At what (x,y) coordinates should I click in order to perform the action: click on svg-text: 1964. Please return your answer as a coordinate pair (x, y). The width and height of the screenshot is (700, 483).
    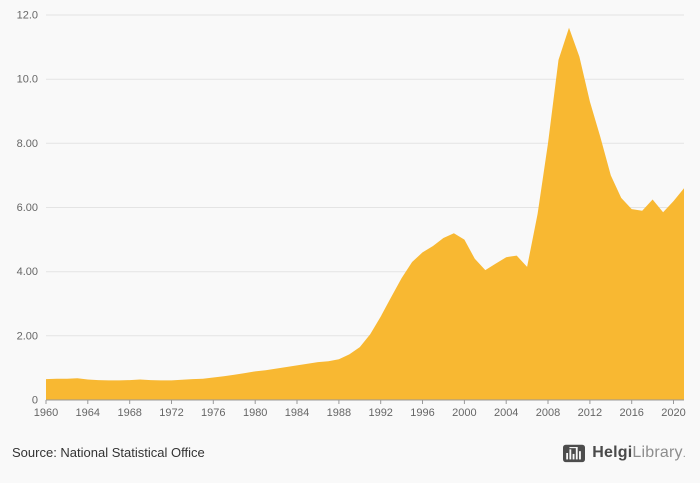
    Looking at the image, I should click on (88, 413).